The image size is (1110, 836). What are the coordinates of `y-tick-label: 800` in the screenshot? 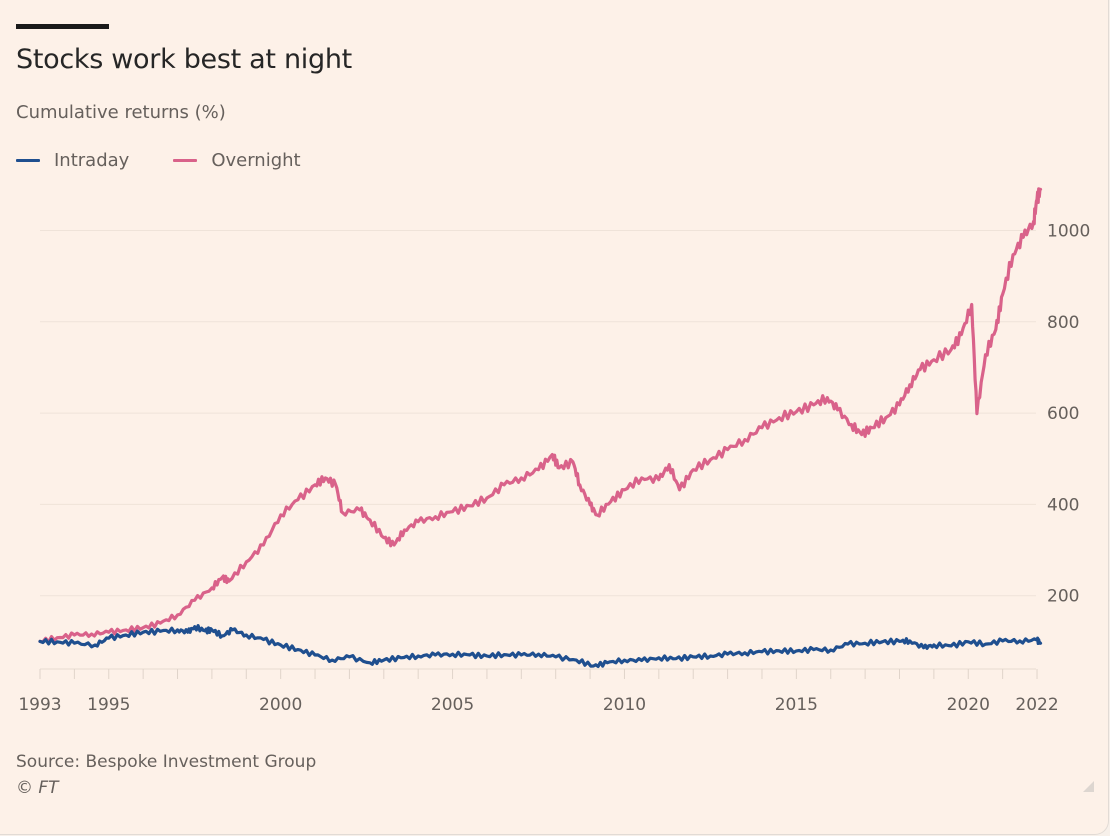 It's located at (1063, 323).